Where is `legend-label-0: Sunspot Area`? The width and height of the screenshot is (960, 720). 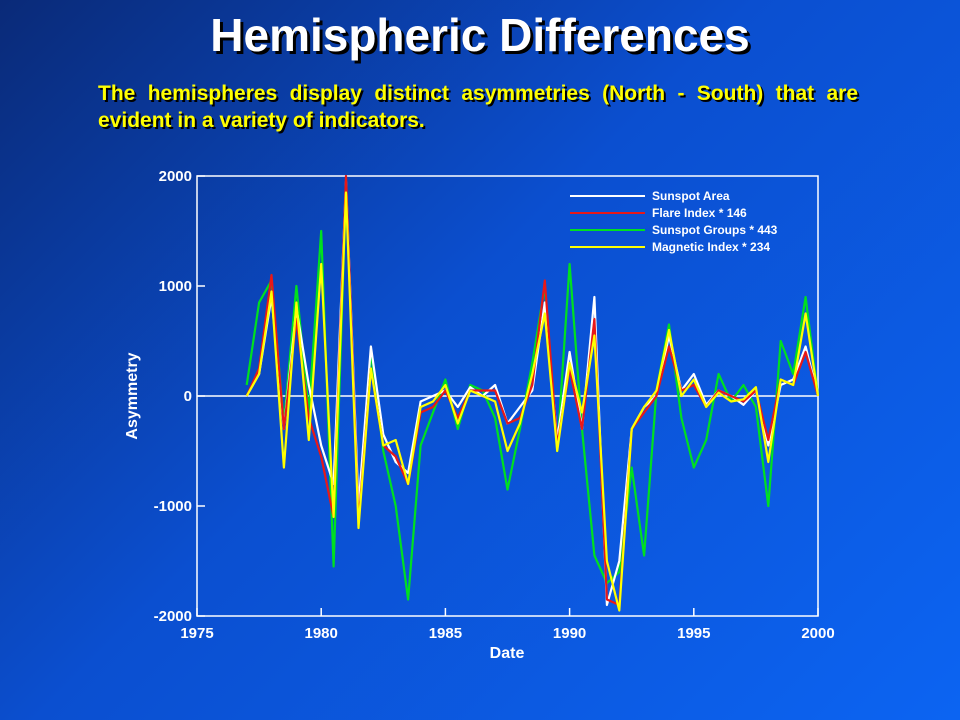
legend-label-0: Sunspot Area is located at coordinates (691, 196).